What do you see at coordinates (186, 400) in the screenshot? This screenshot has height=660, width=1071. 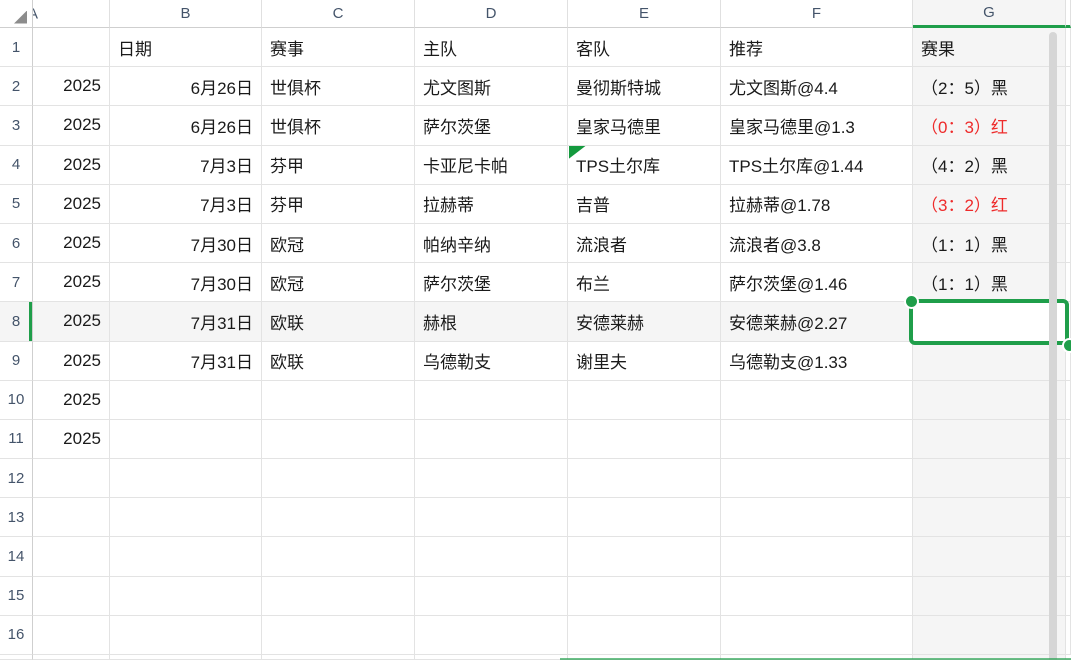 I see `cell-B10` at bounding box center [186, 400].